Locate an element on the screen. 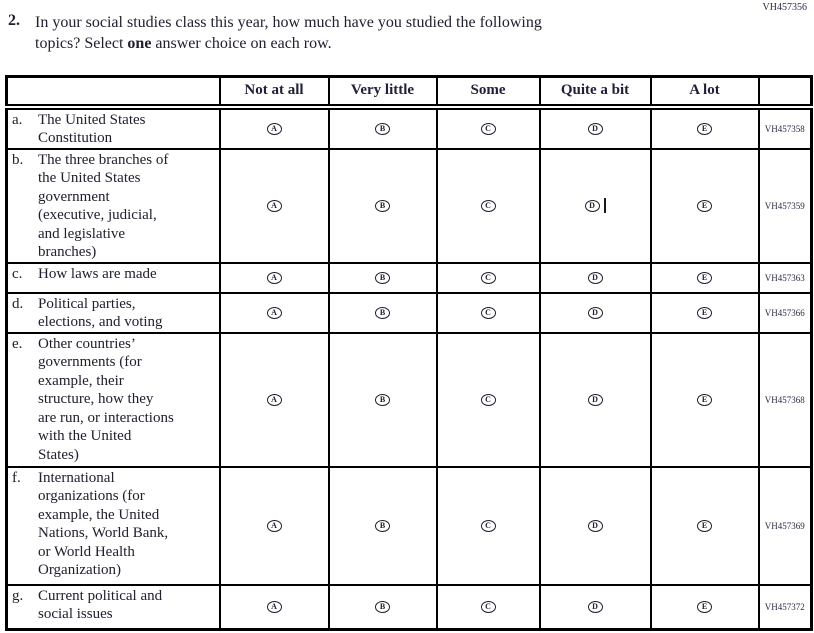  question-bold-word: one is located at coordinates (139, 43).